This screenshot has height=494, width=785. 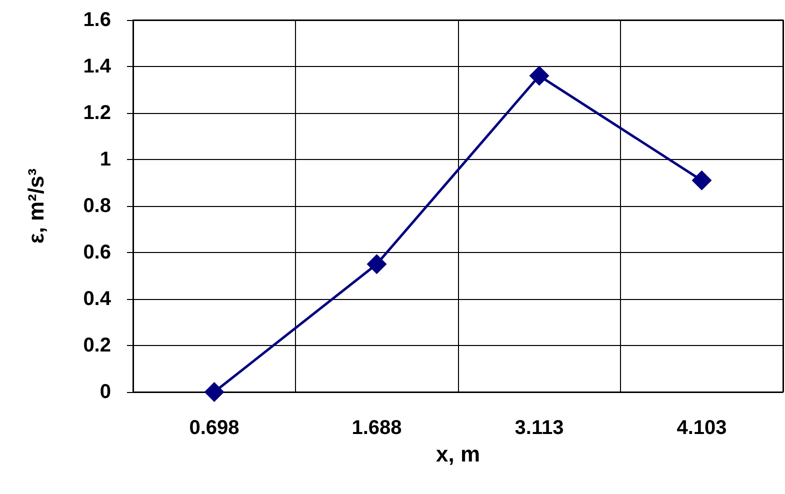 I want to click on x-tick-label: 0.698, so click(x=214, y=428).